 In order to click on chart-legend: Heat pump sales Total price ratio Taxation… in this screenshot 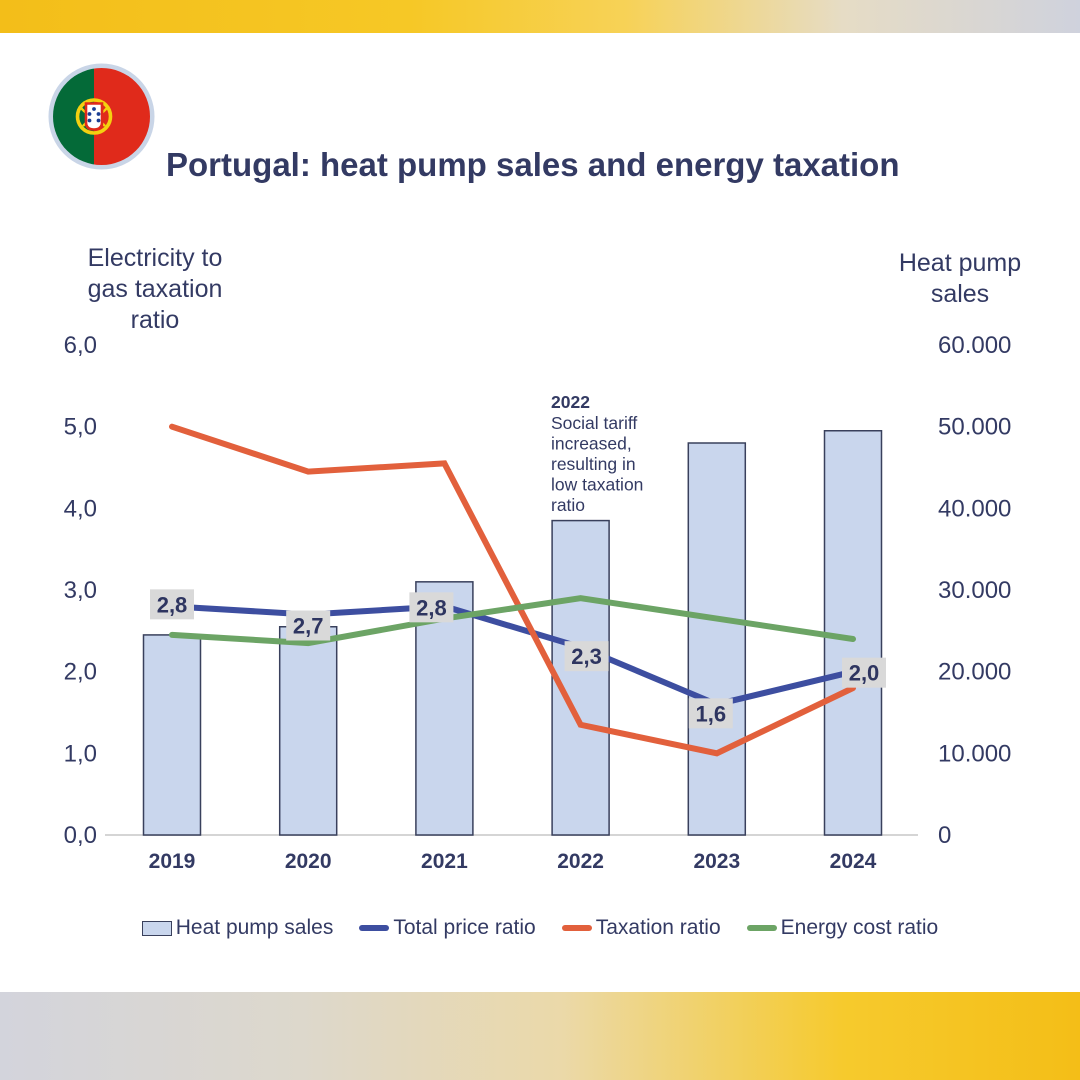, I will do `click(540, 928)`.